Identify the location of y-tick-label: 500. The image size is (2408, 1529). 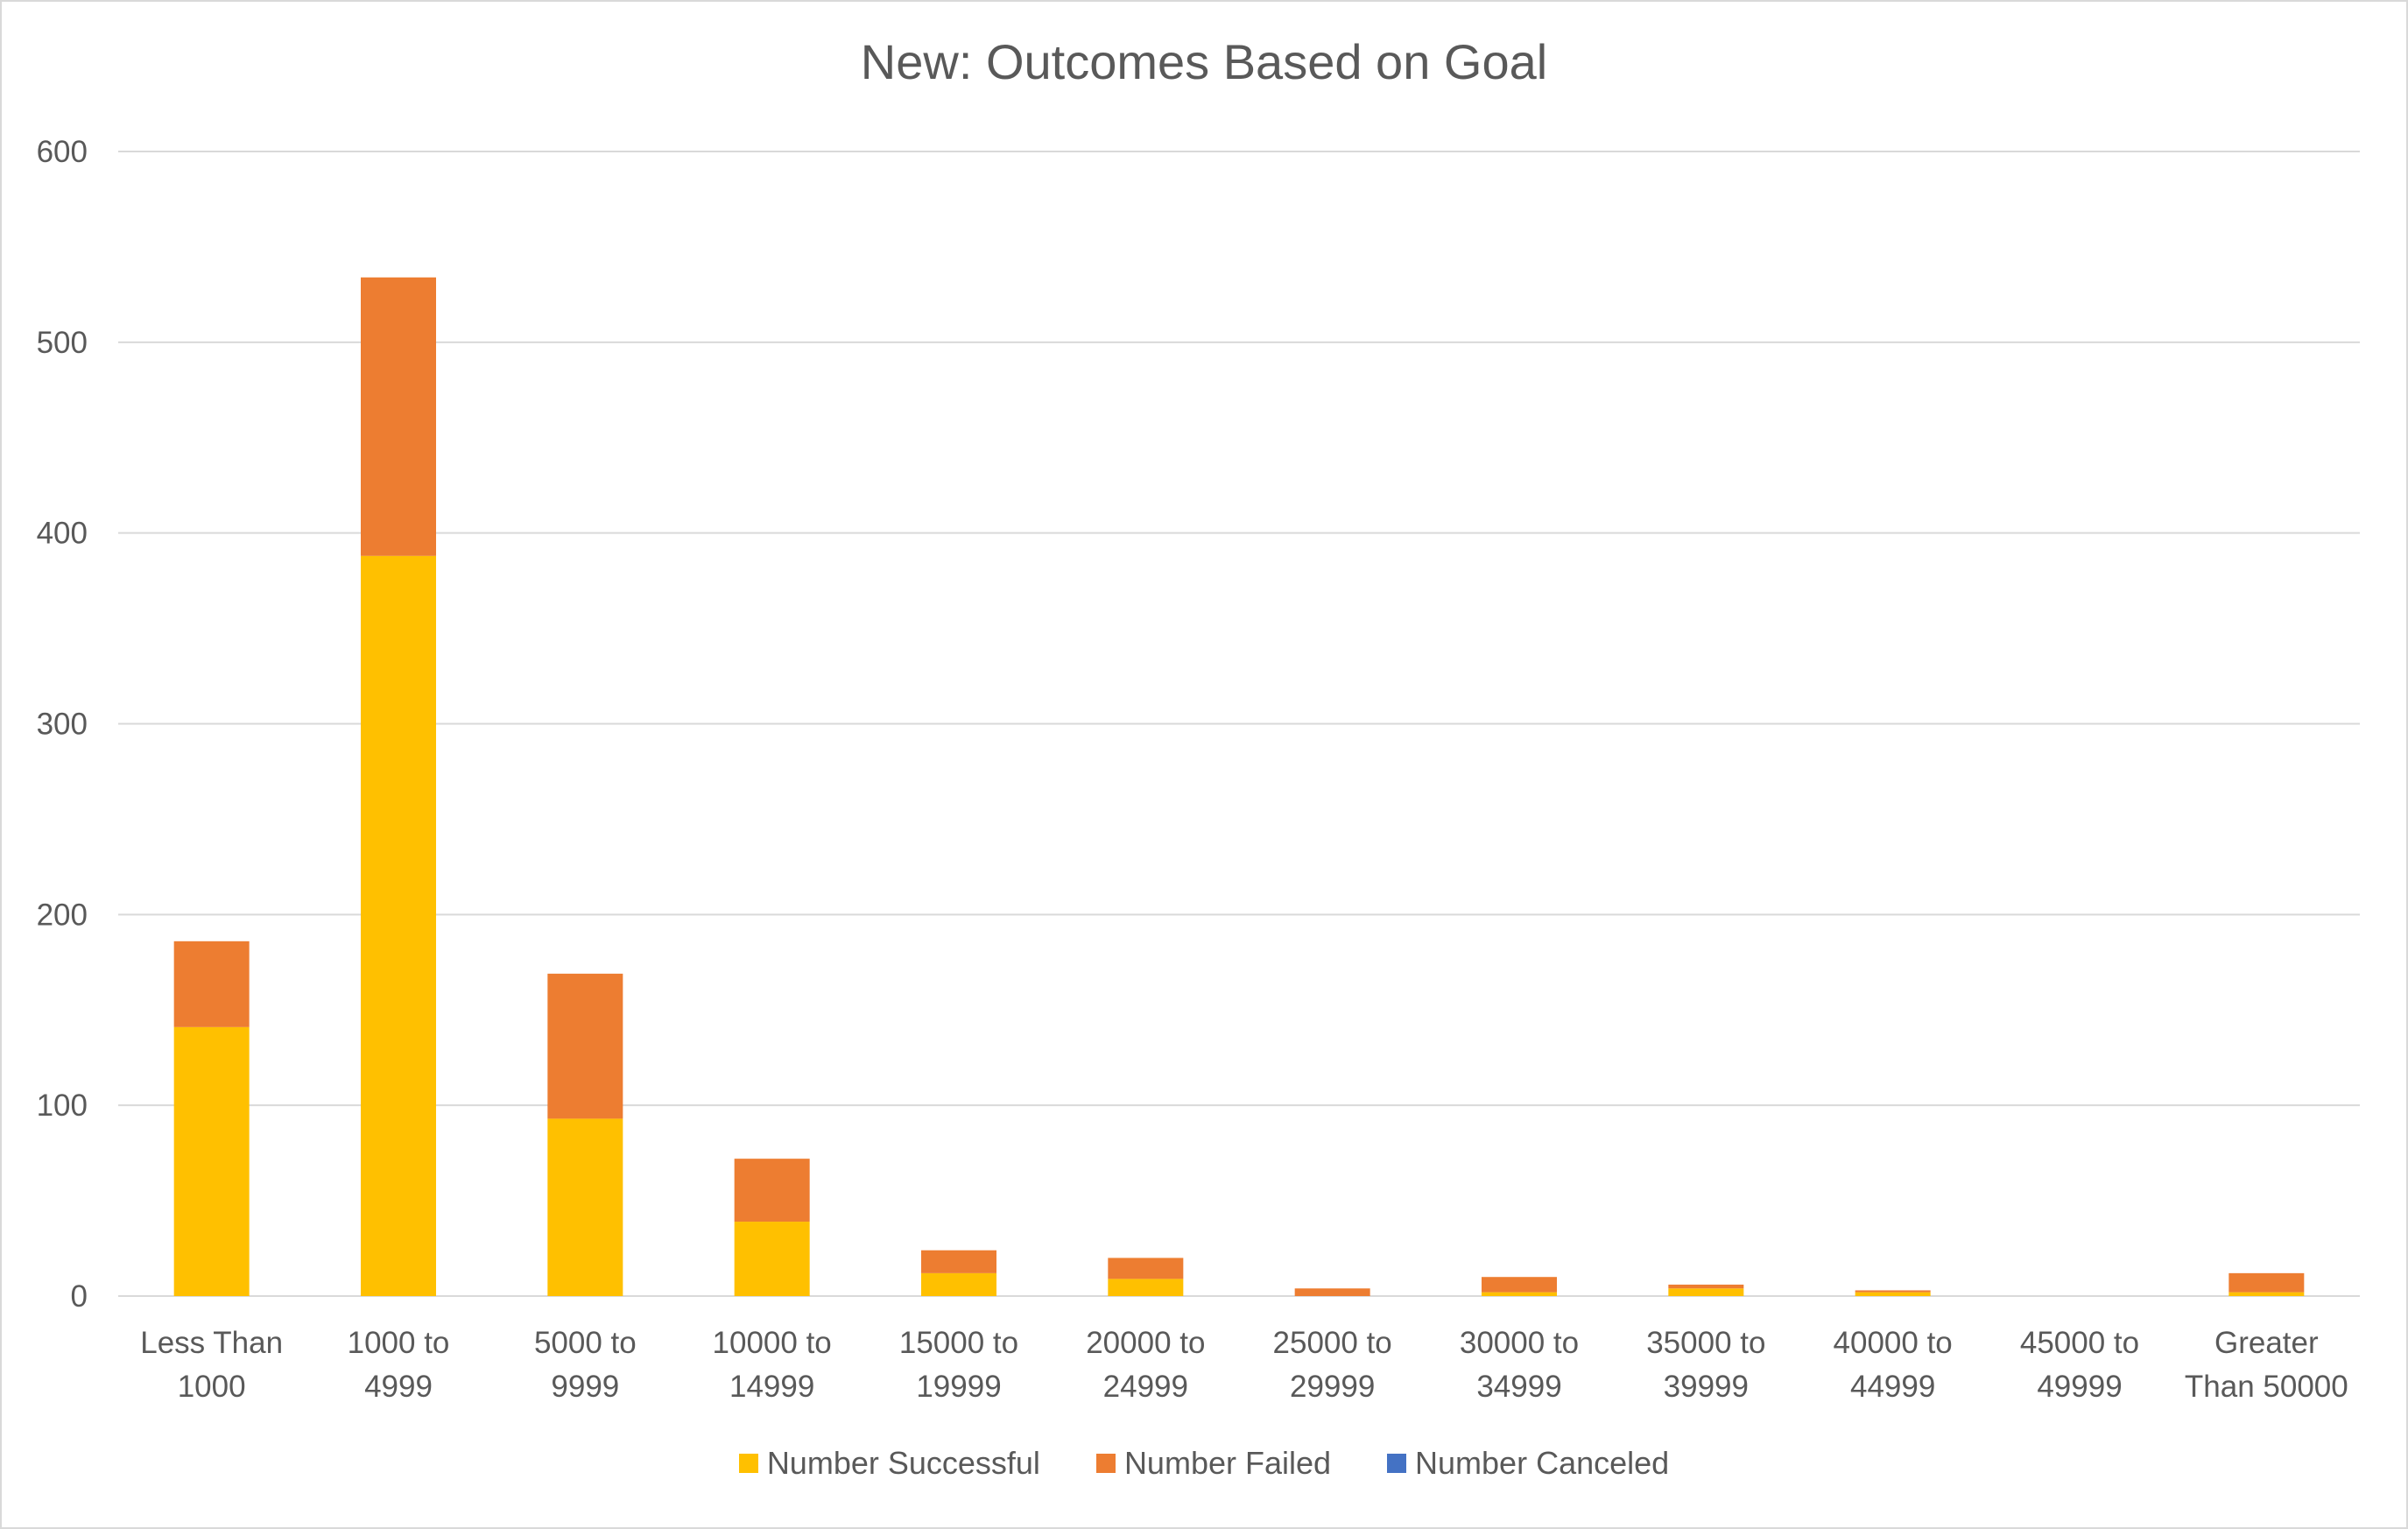
(62, 343).